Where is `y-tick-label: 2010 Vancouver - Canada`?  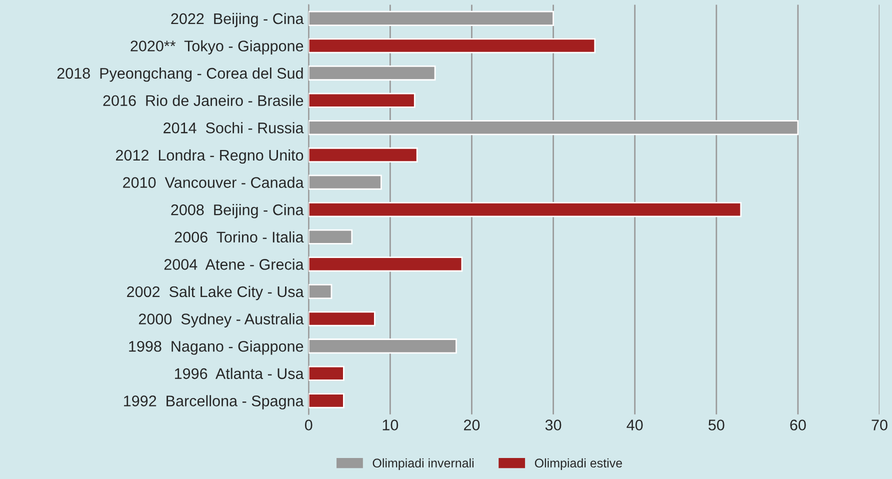 y-tick-label: 2010 Vancouver - Canada is located at coordinates (213, 182).